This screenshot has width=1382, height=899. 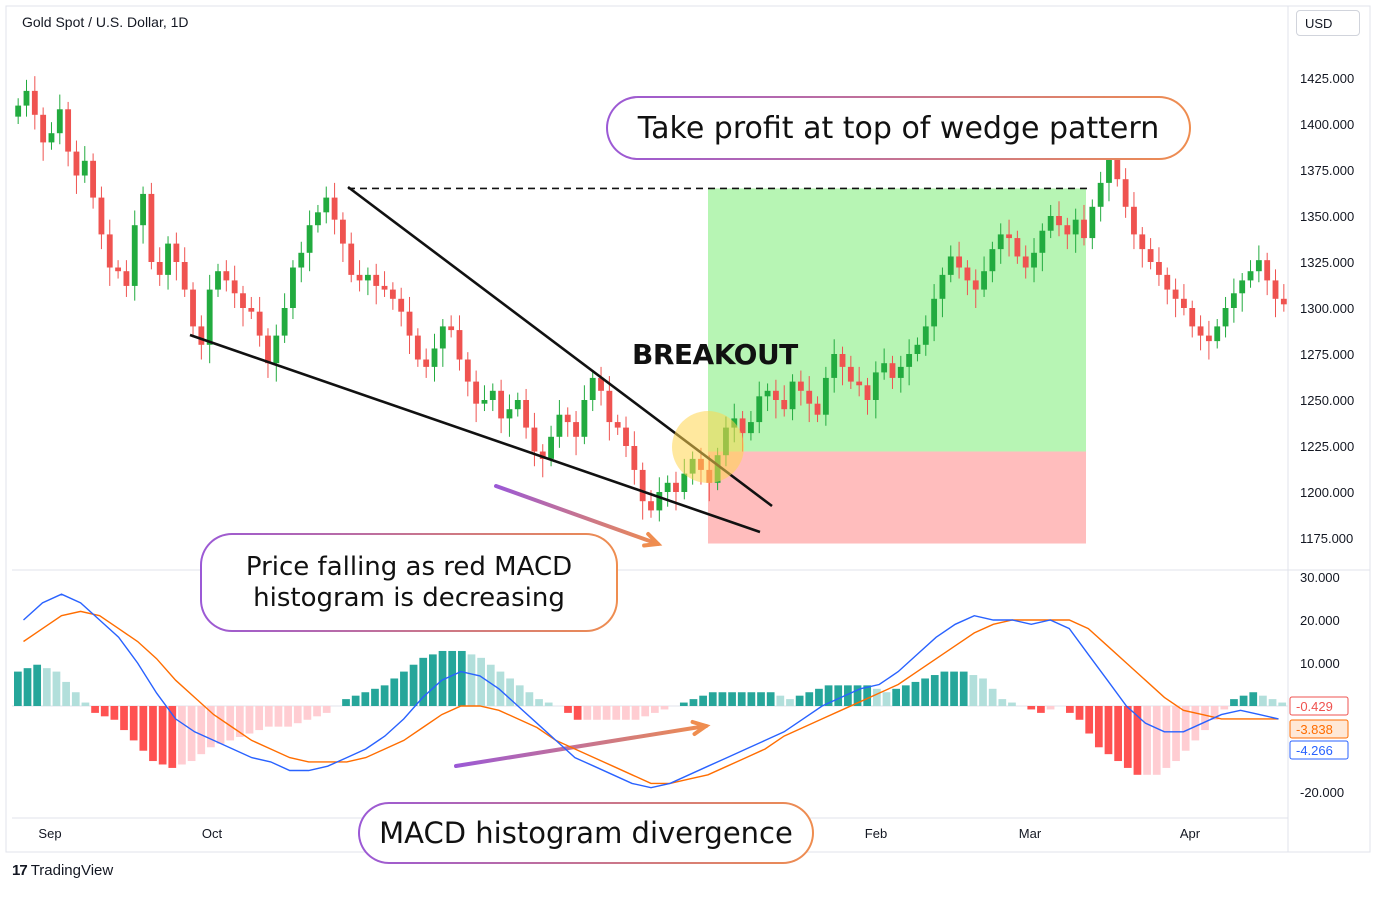 I want to click on macd-last-value-box, so click(x=1319, y=750).